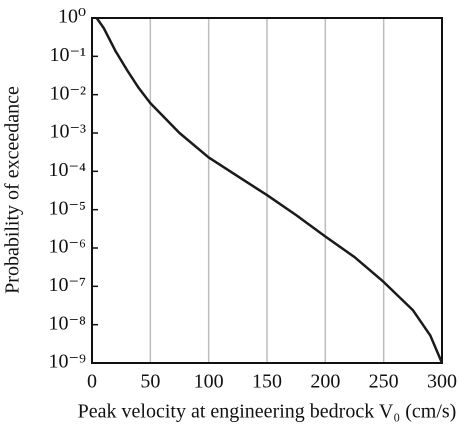 This screenshot has height=430, width=474. I want to click on y-tick-label: 10⁻⁶, so click(67, 247).